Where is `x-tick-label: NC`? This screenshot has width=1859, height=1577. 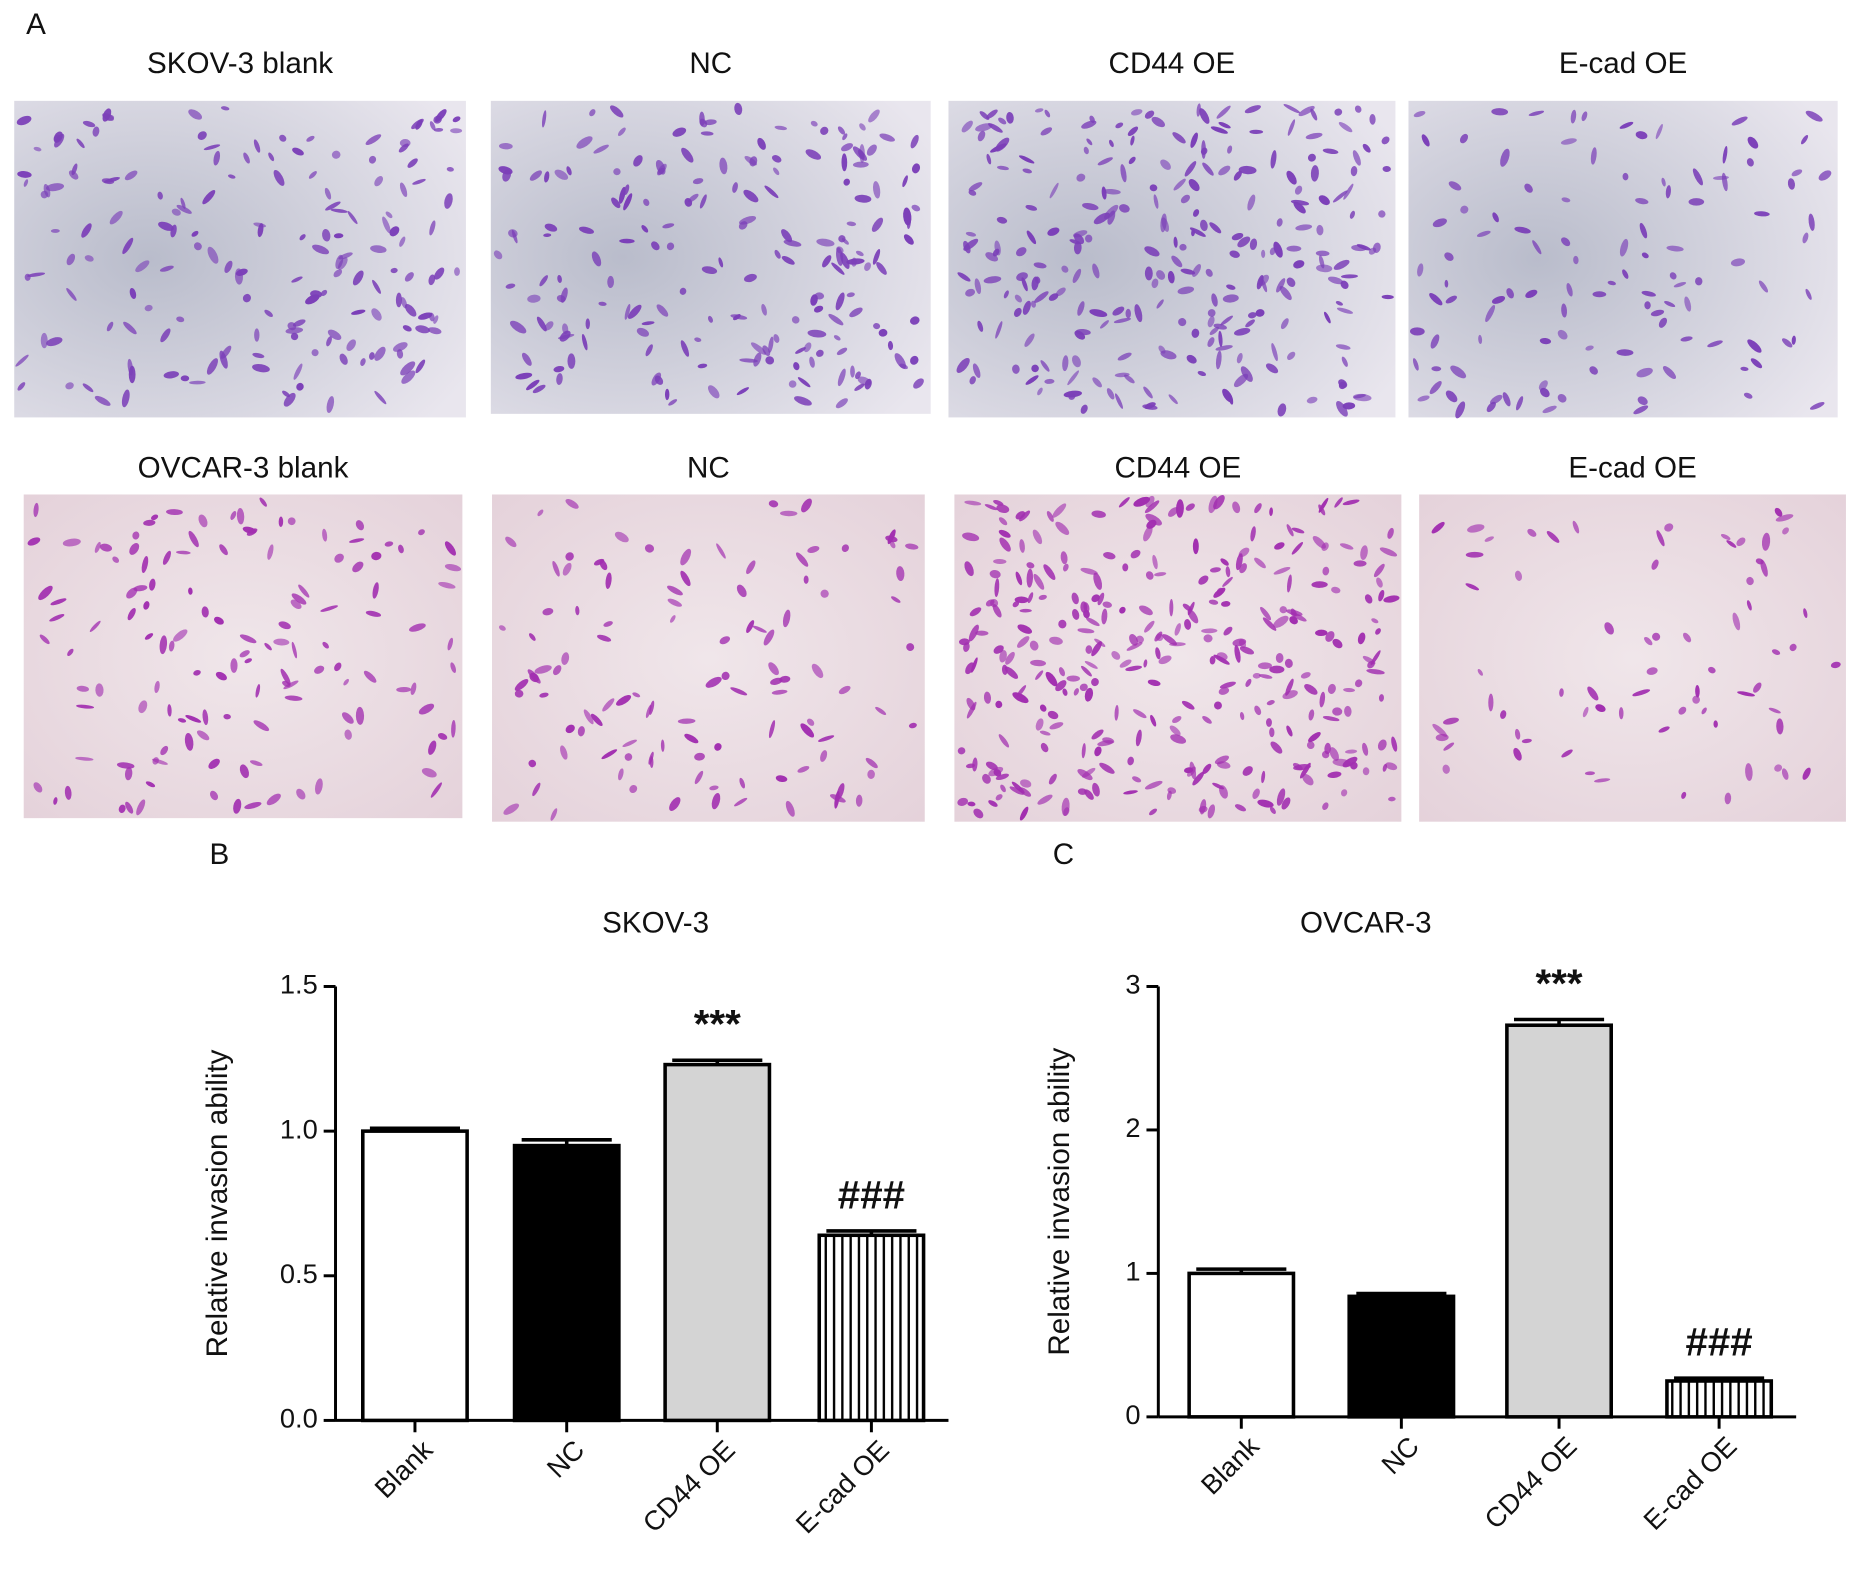 x-tick-label: NC is located at coordinates (1400, 1455).